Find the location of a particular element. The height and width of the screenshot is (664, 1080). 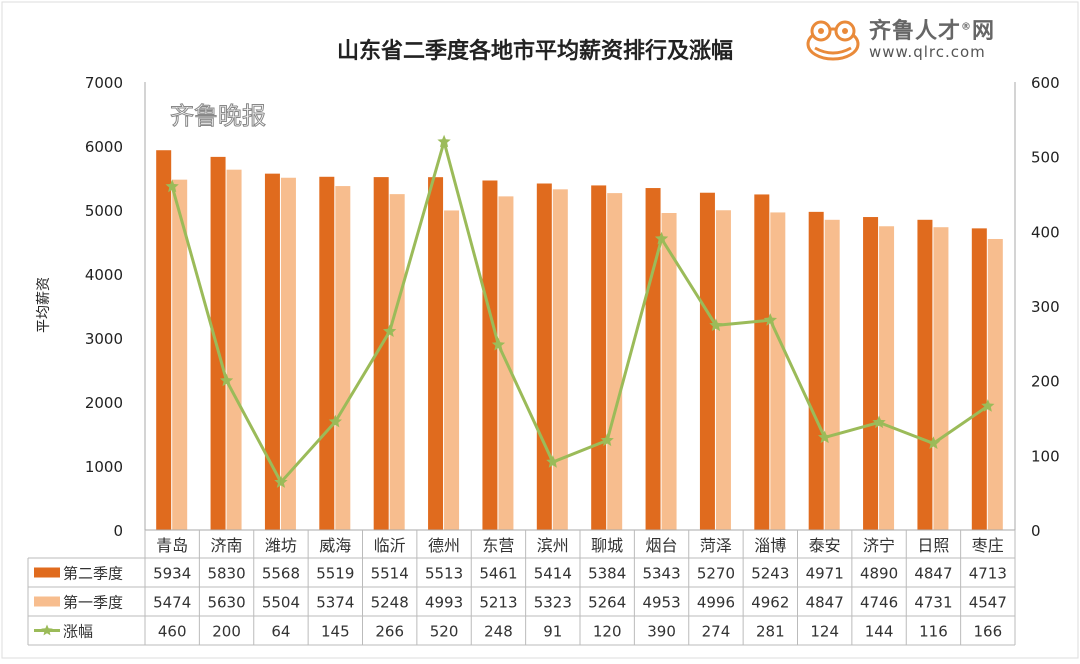

table-cell: 5248 is located at coordinates (390, 603).